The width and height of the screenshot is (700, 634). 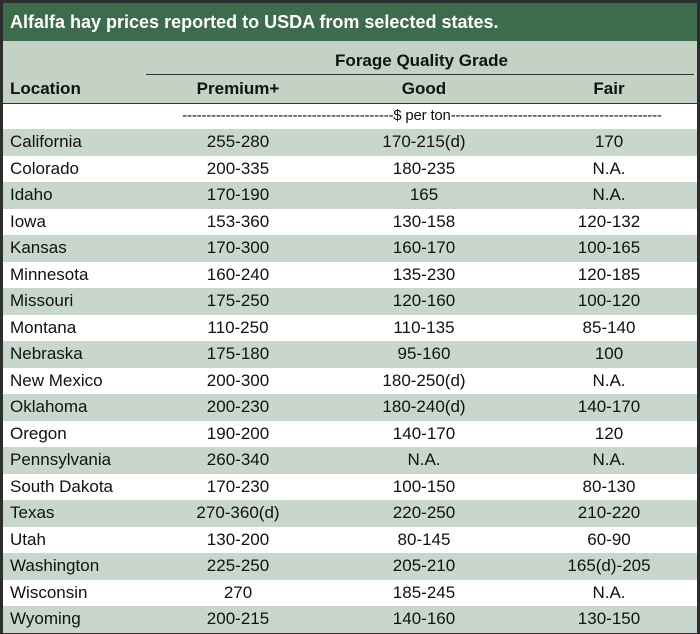 What do you see at coordinates (350, 354) in the screenshot?
I see `table-row: Nebraska 175-180 95-160 100` at bounding box center [350, 354].